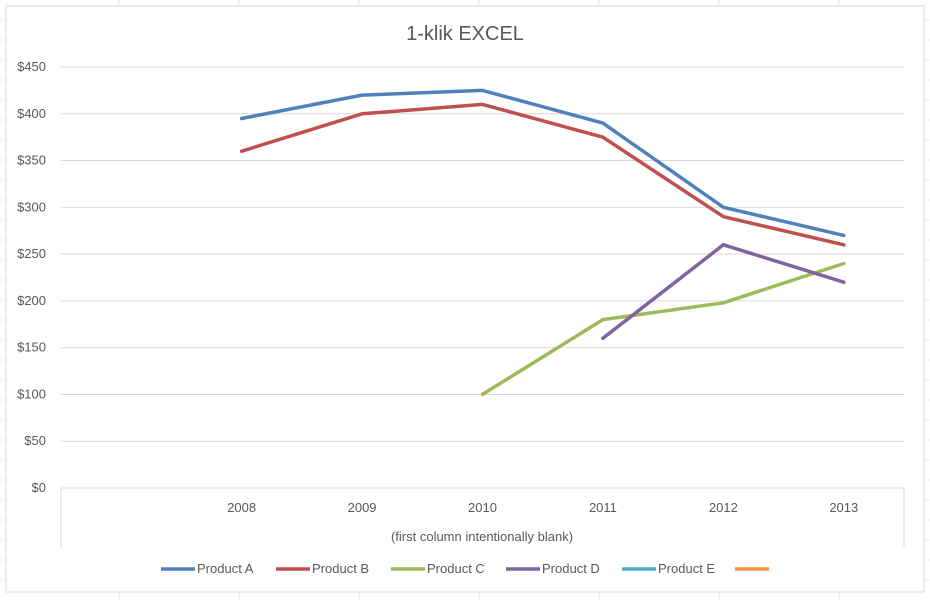 The width and height of the screenshot is (930, 600). I want to click on legend-label: Product E, so click(686, 568).